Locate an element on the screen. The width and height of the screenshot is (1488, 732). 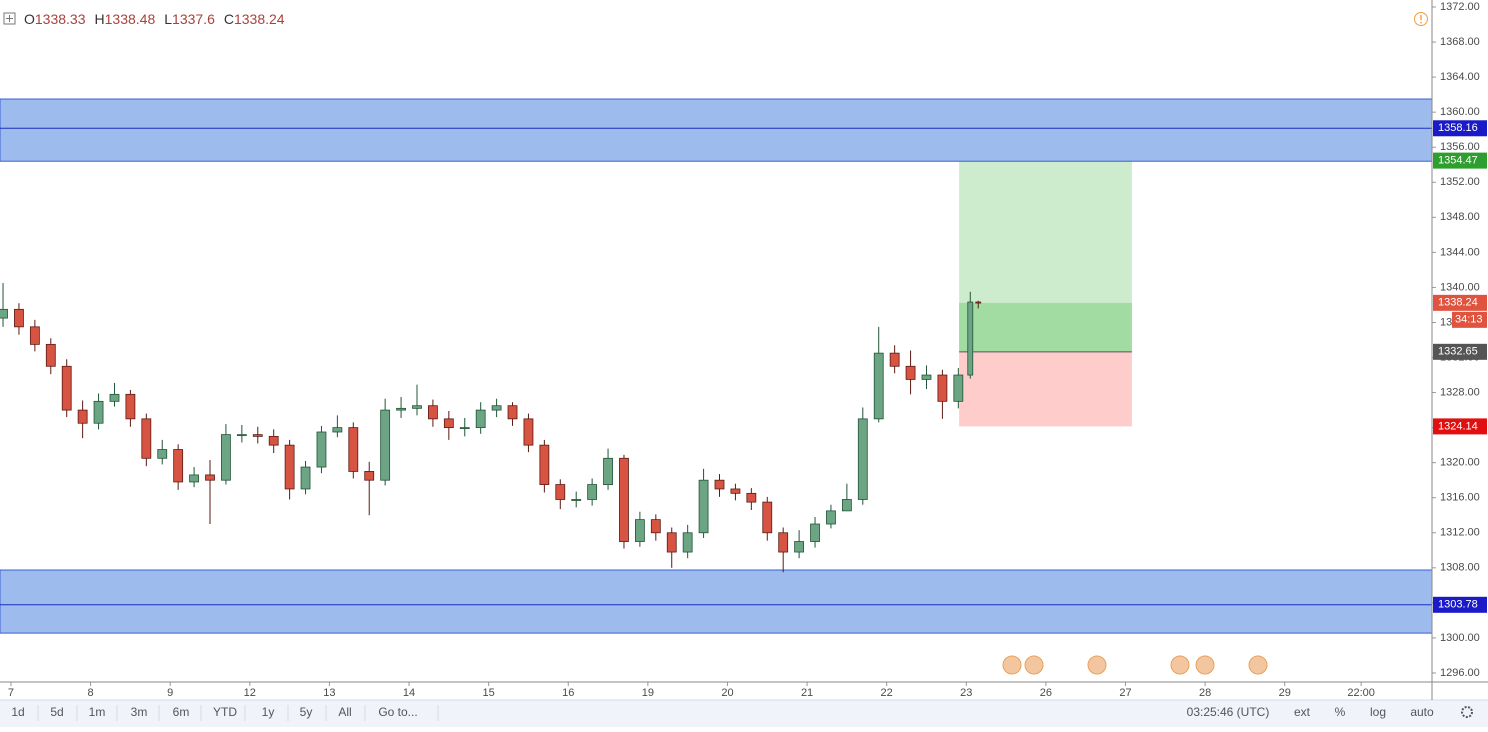
toolbar-button: auto is located at coordinates (1422, 712).